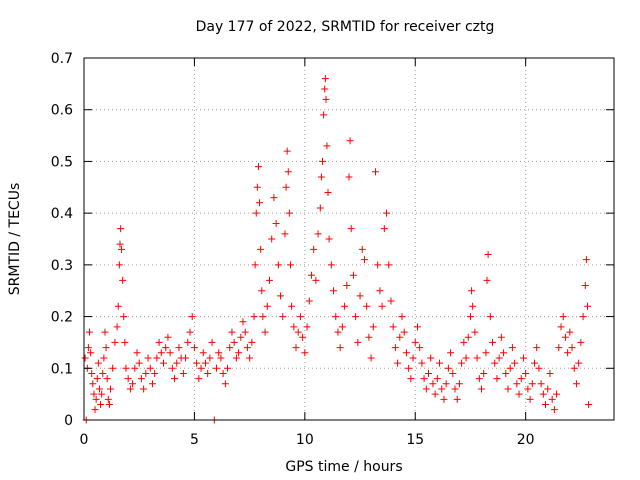 This screenshot has width=640, height=480. Describe the element at coordinates (526, 440) in the screenshot. I see `x-tick-label: 20` at that location.